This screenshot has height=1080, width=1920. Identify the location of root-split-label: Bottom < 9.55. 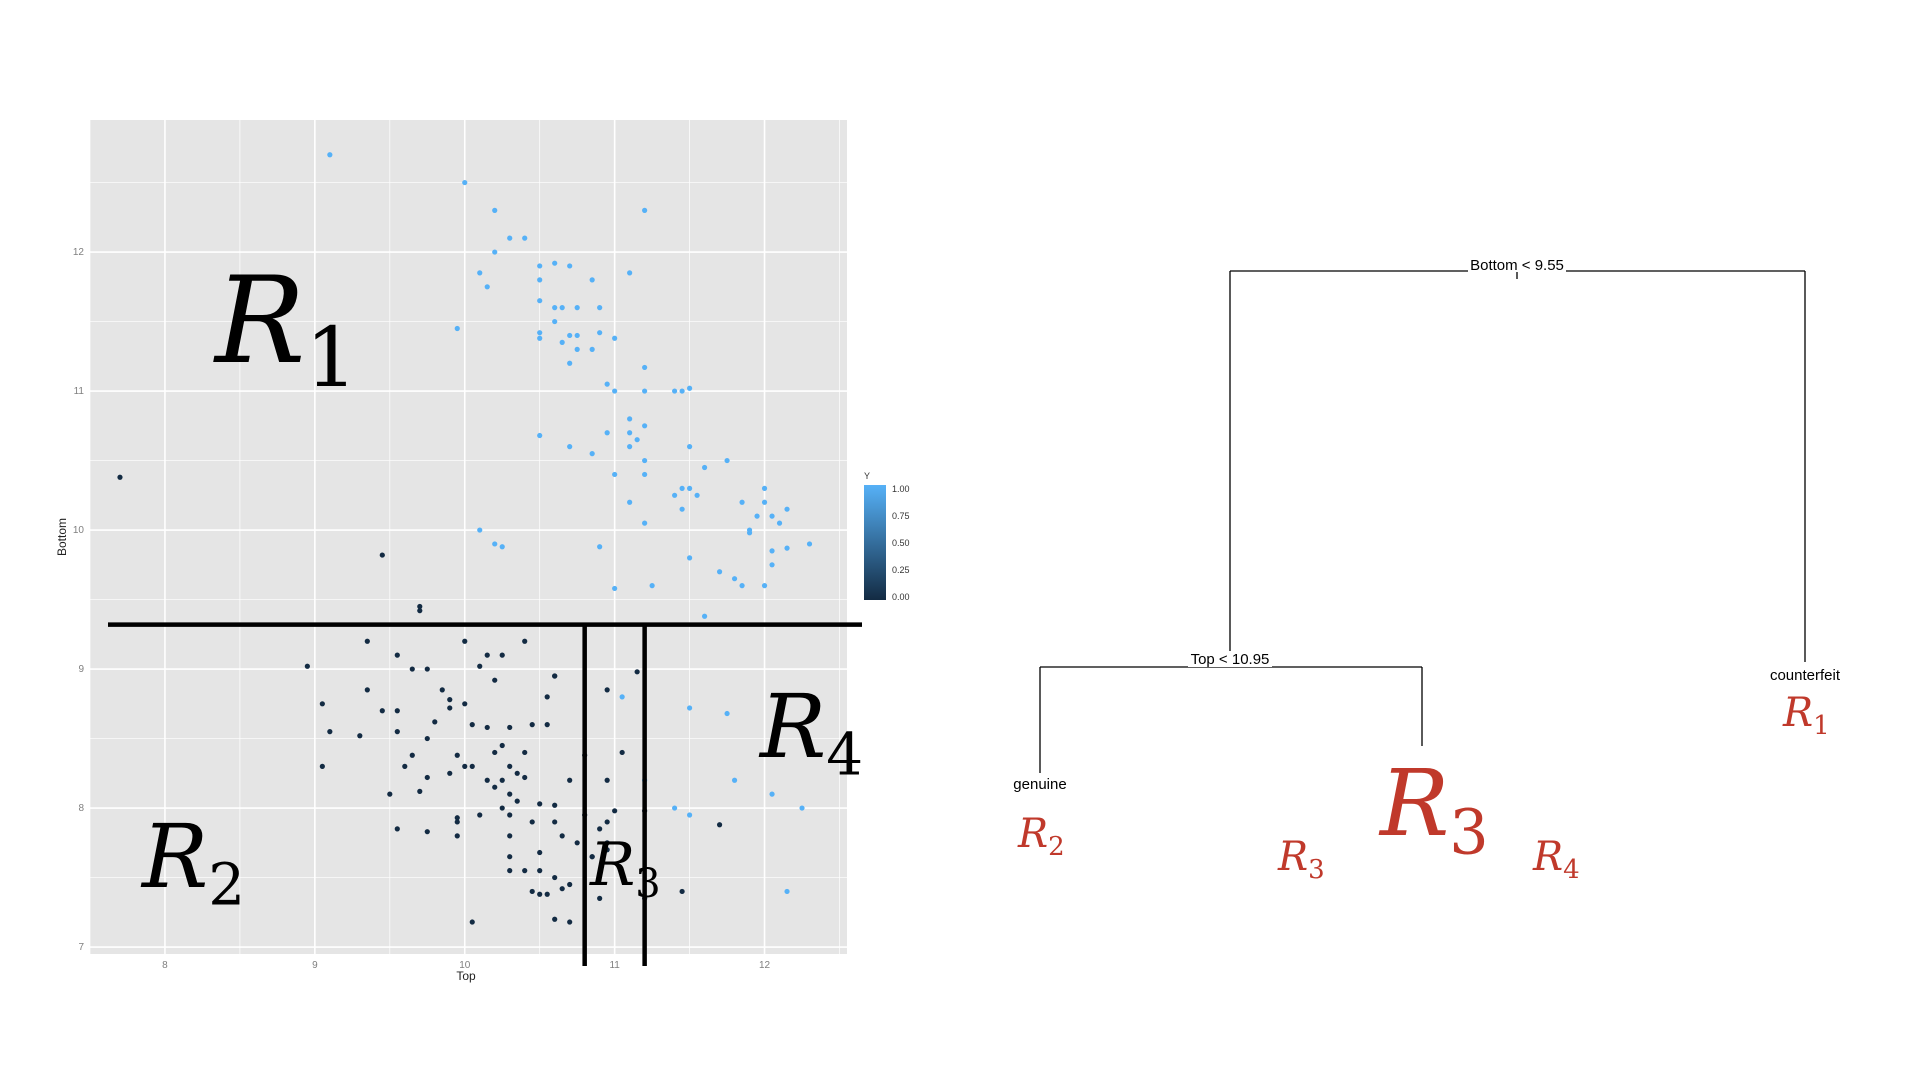
(1517, 265).